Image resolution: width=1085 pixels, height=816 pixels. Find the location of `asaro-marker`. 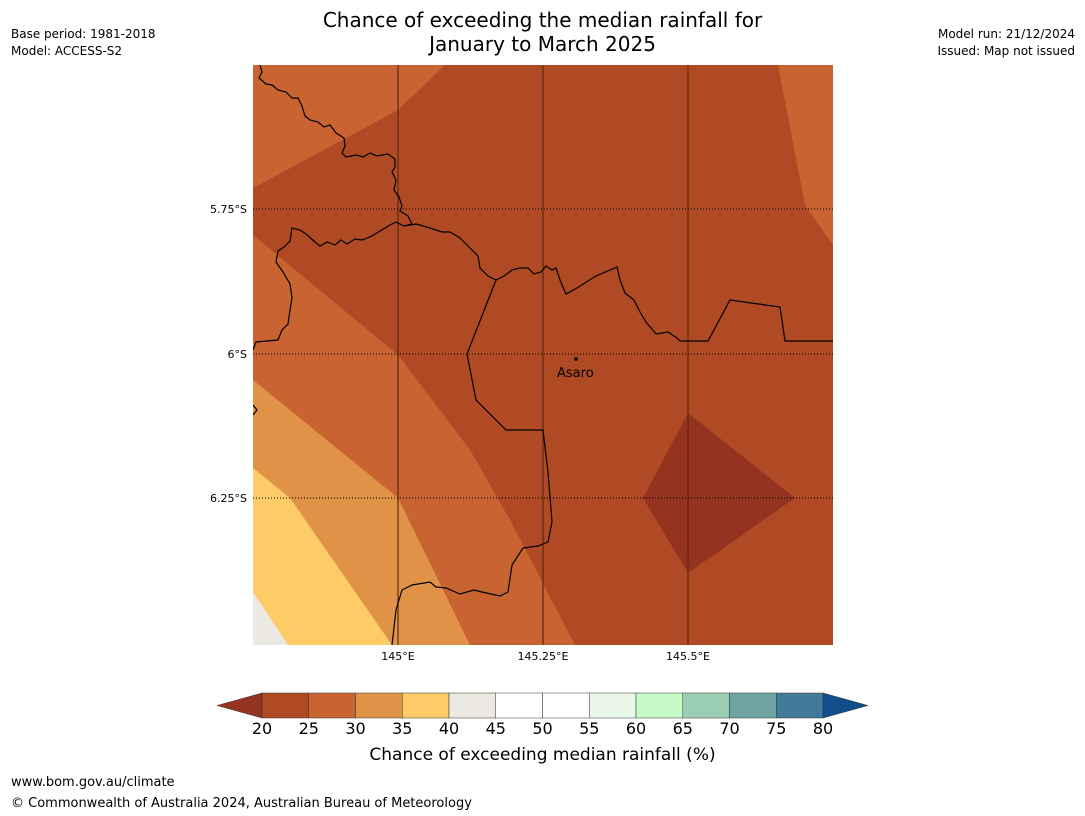

asaro-marker is located at coordinates (576, 359).